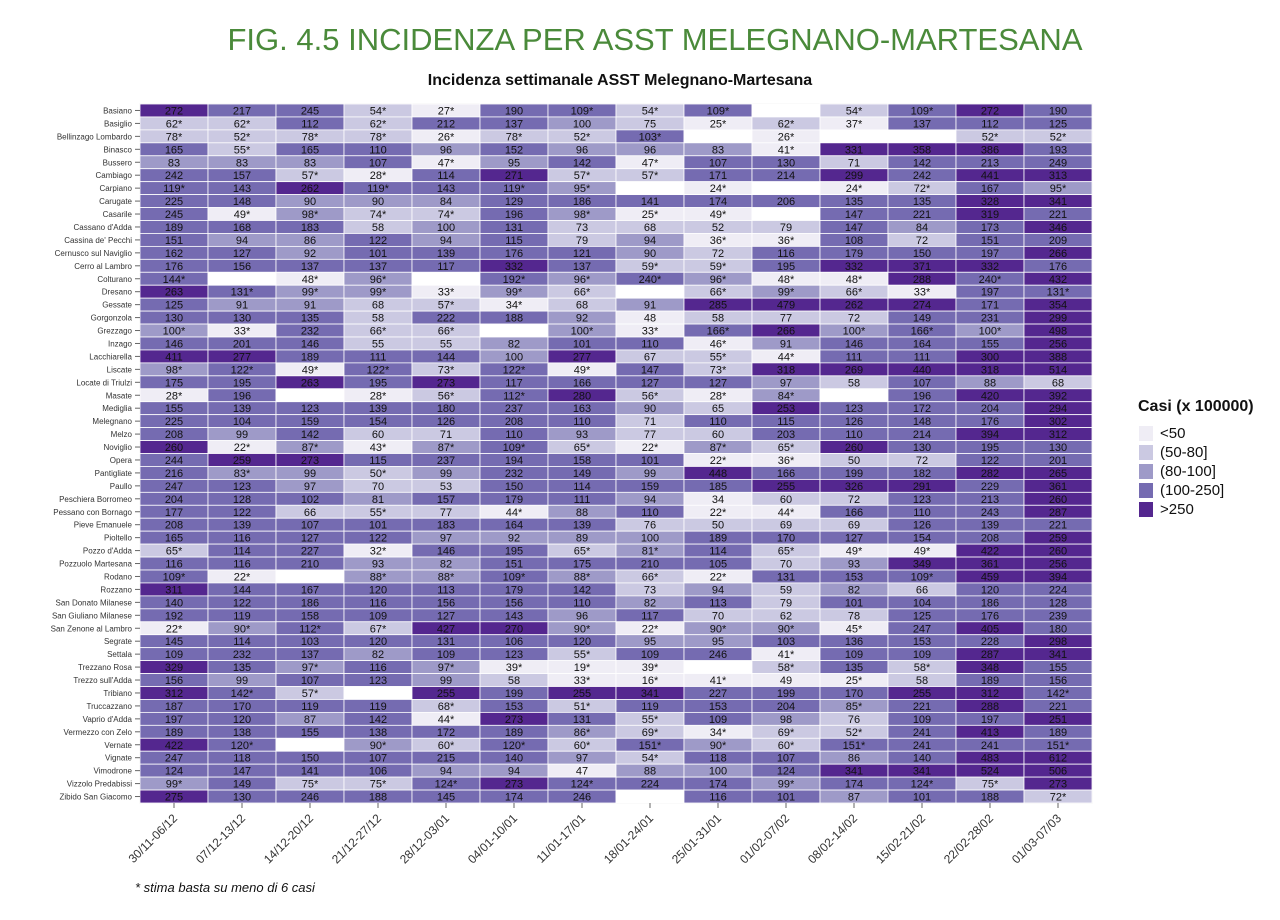 This screenshot has width=1280, height=920. I want to click on y-tick-label: Colturano, so click(114, 279).